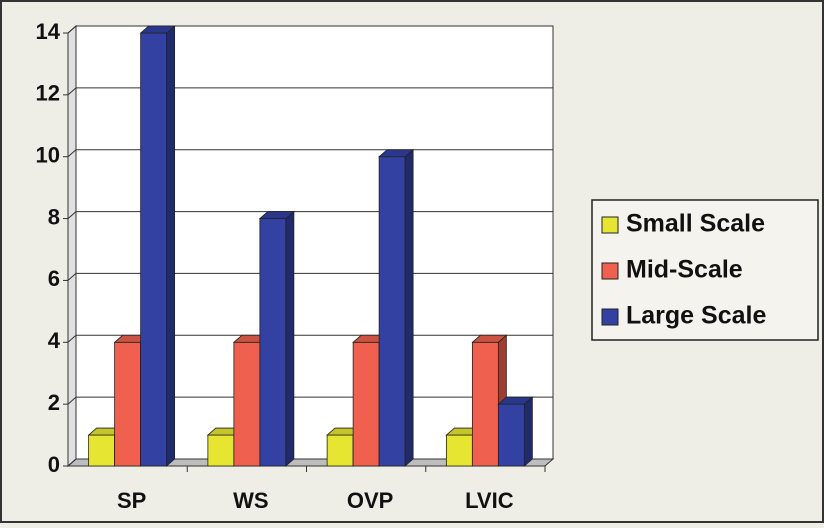  What do you see at coordinates (696, 316) in the screenshot?
I see `legend-label: Large Scale` at bounding box center [696, 316].